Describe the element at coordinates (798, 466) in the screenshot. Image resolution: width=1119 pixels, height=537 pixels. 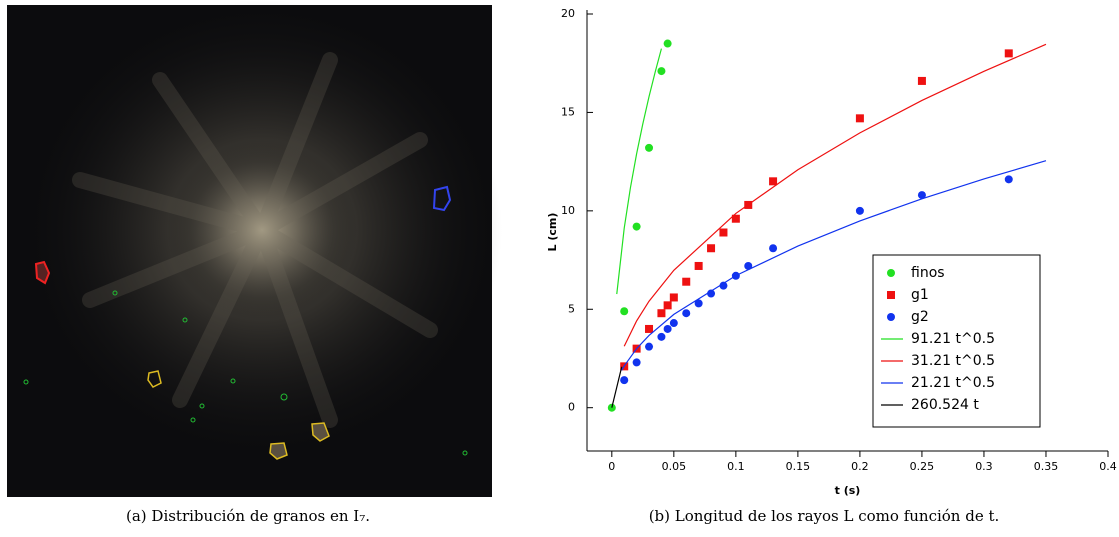
I see `x-tick-label: 0.15` at that location.